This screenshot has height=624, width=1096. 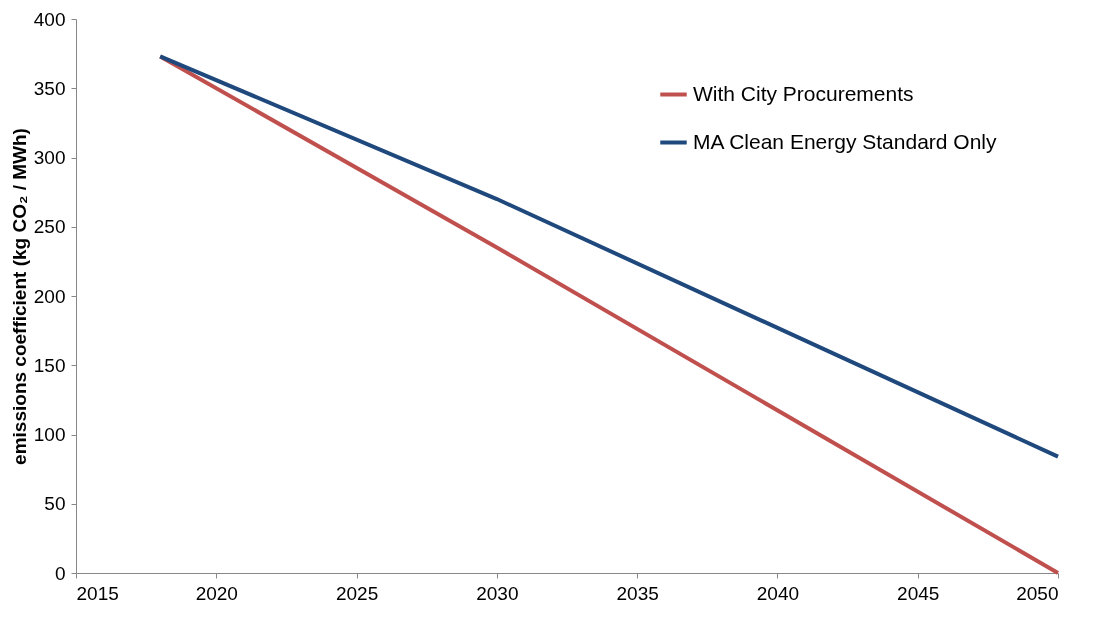 I want to click on y-tick-label: 250, so click(x=49, y=227).